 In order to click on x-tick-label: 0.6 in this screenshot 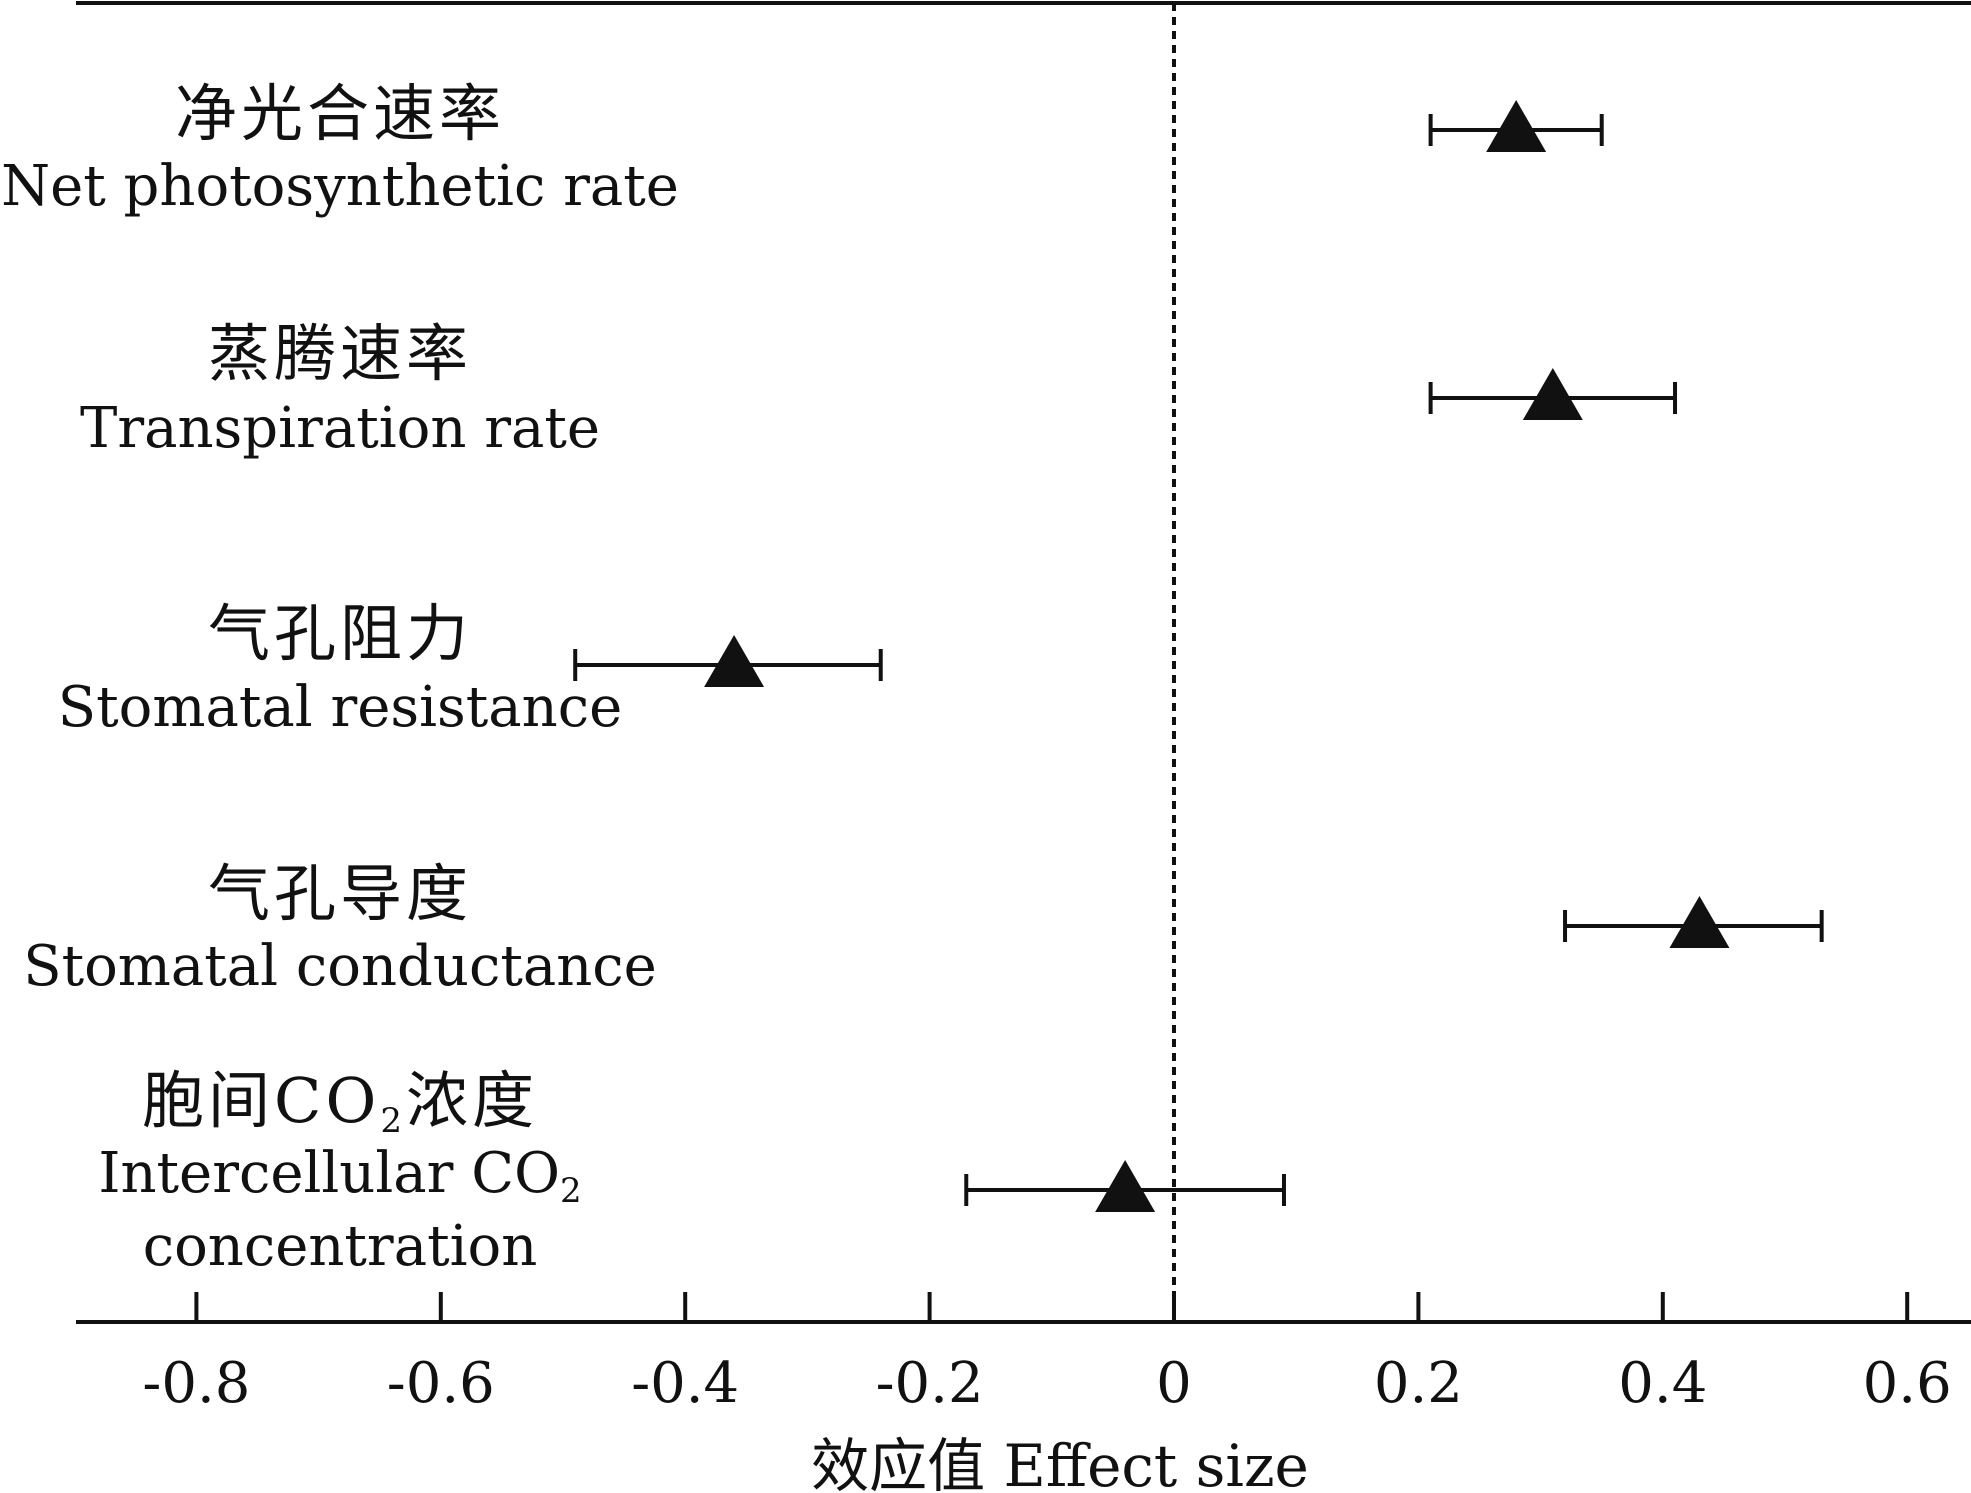, I will do `click(1907, 1383)`.